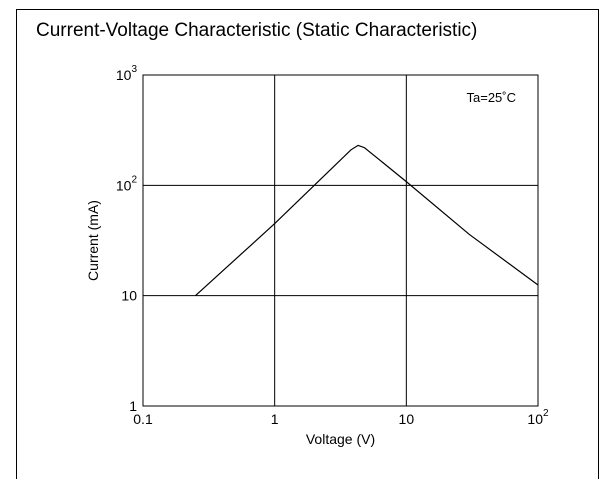  I want to click on y-tick-exponent: 2, so click(134, 179).